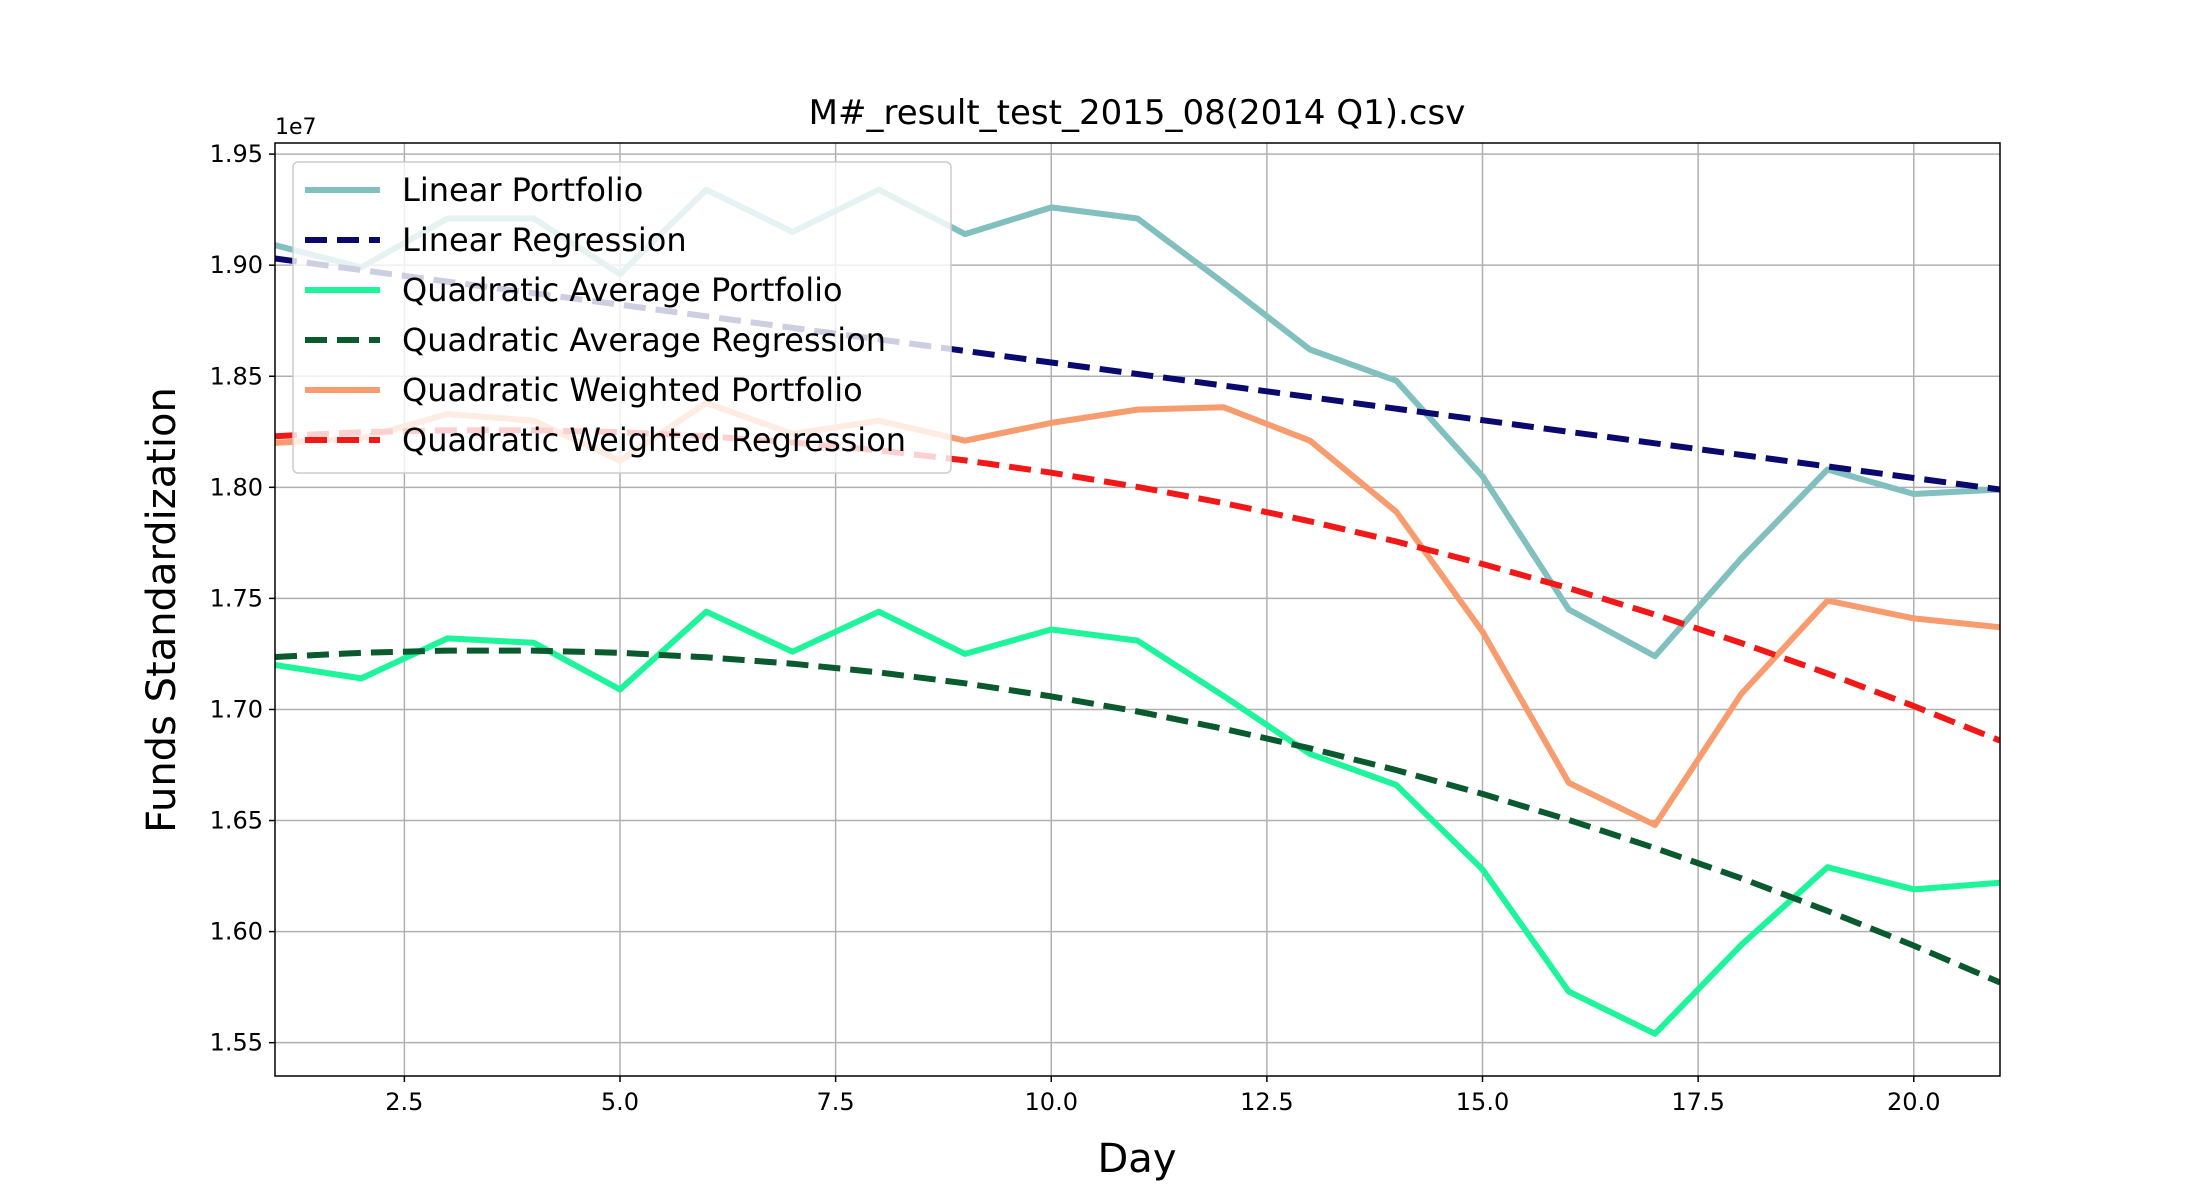  I want to click on chart-title: M#_result_test_2015_08(2014 Q1).csv, so click(1137, 113).